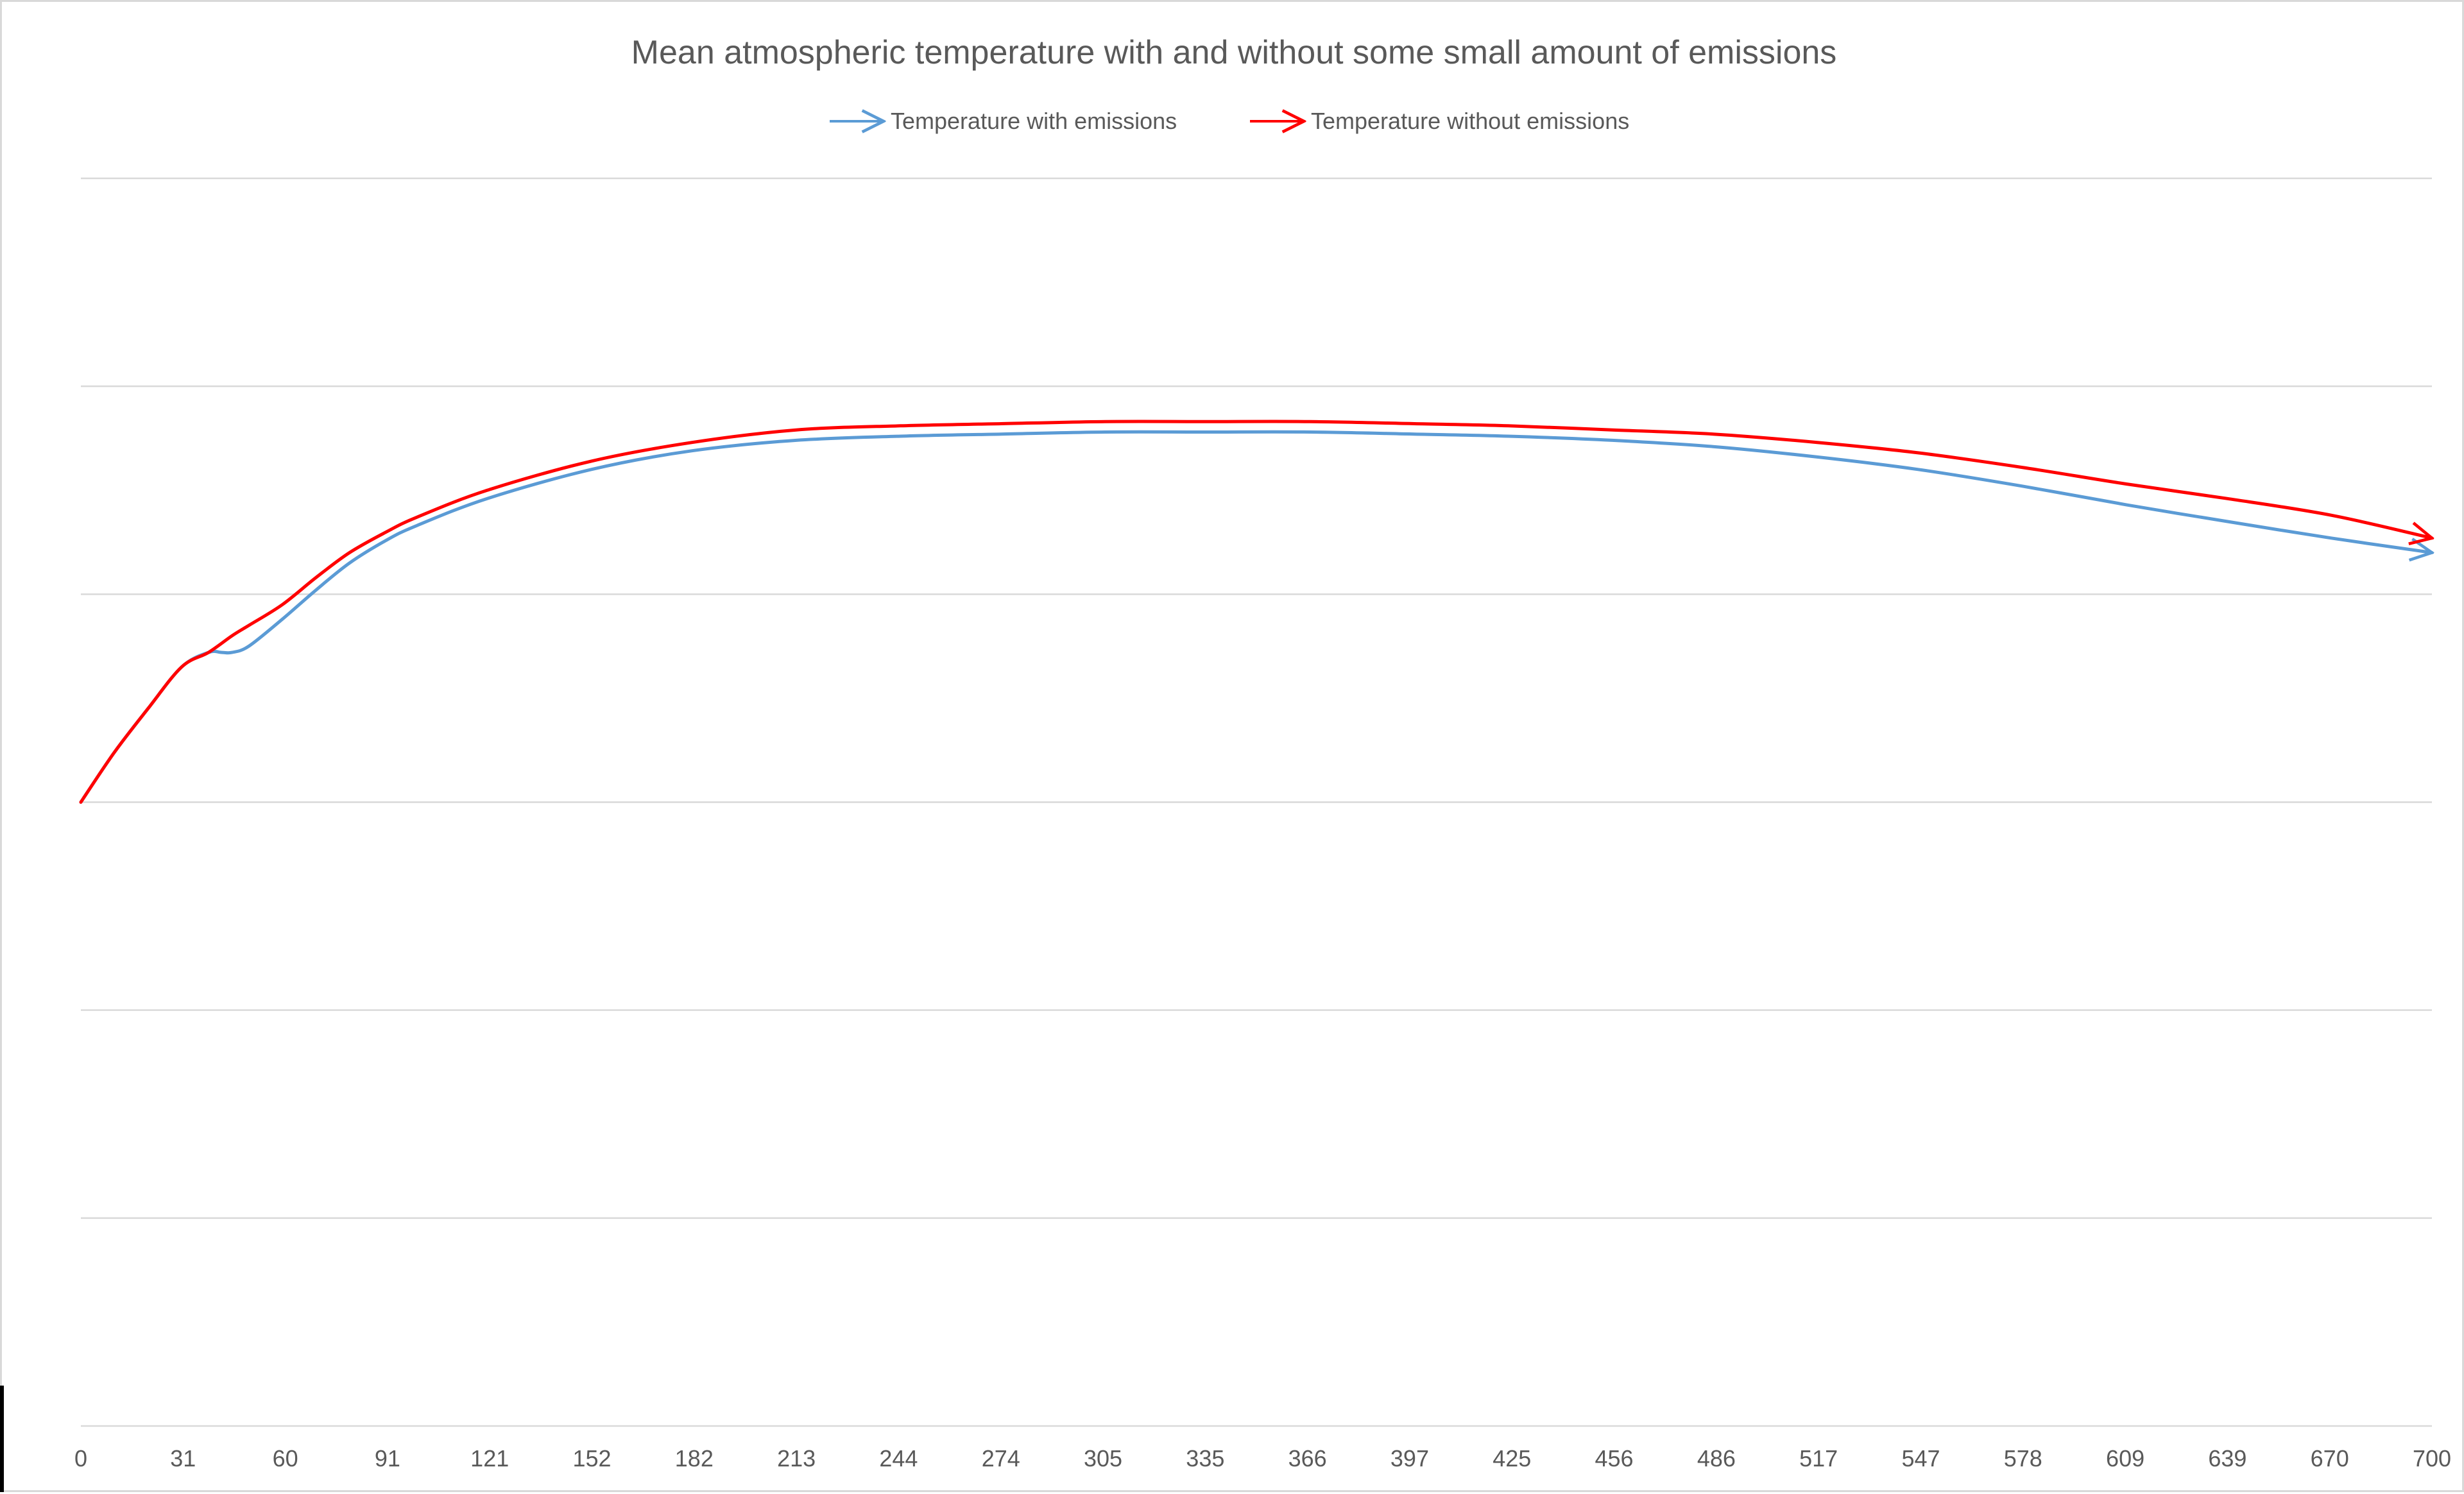 The height and width of the screenshot is (1494, 2464). I want to click on legend-item: Temperature without emissions, so click(1440, 121).